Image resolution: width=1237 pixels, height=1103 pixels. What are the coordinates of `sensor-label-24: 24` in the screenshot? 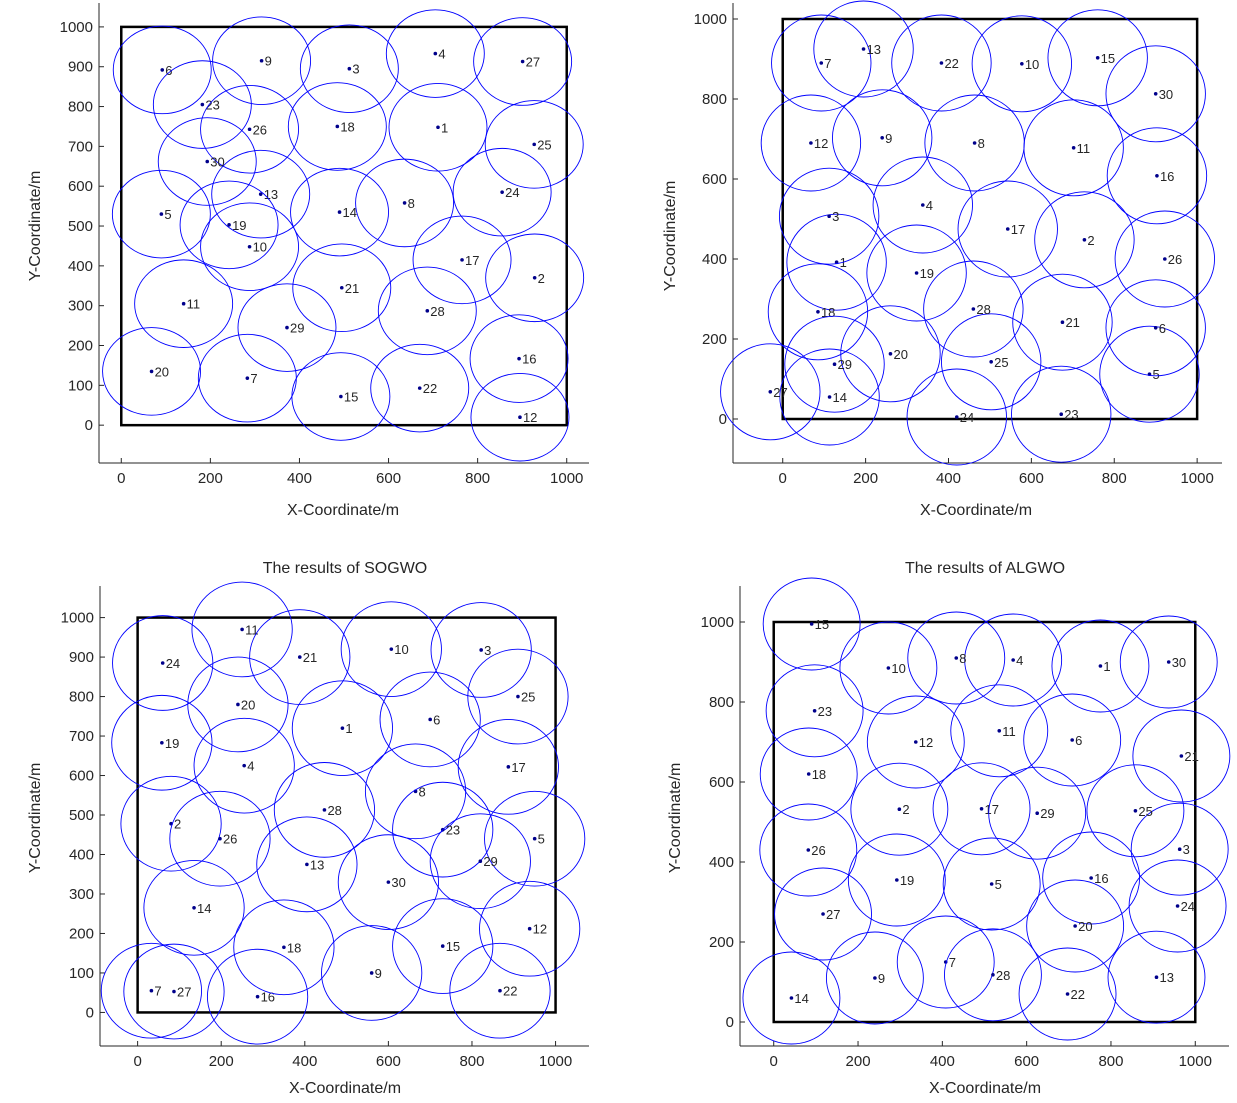 It's located at (1188, 906).